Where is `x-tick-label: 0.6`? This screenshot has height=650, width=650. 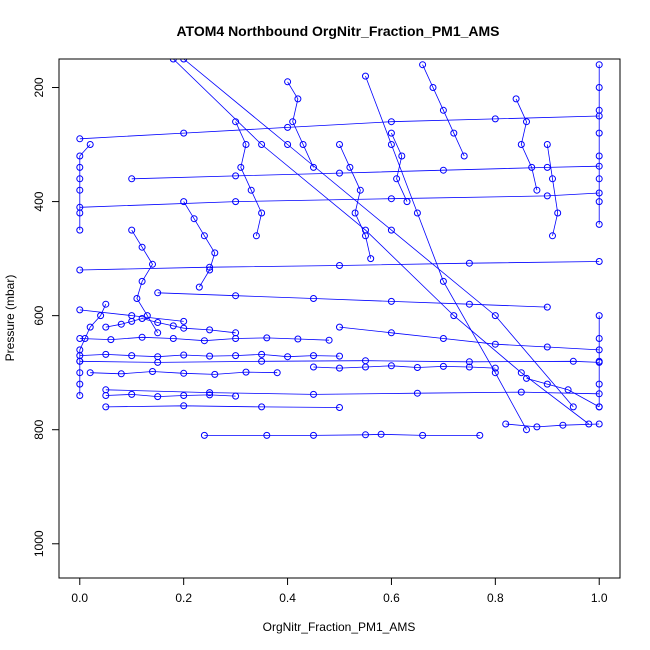 x-tick-label: 0.6 is located at coordinates (391, 598).